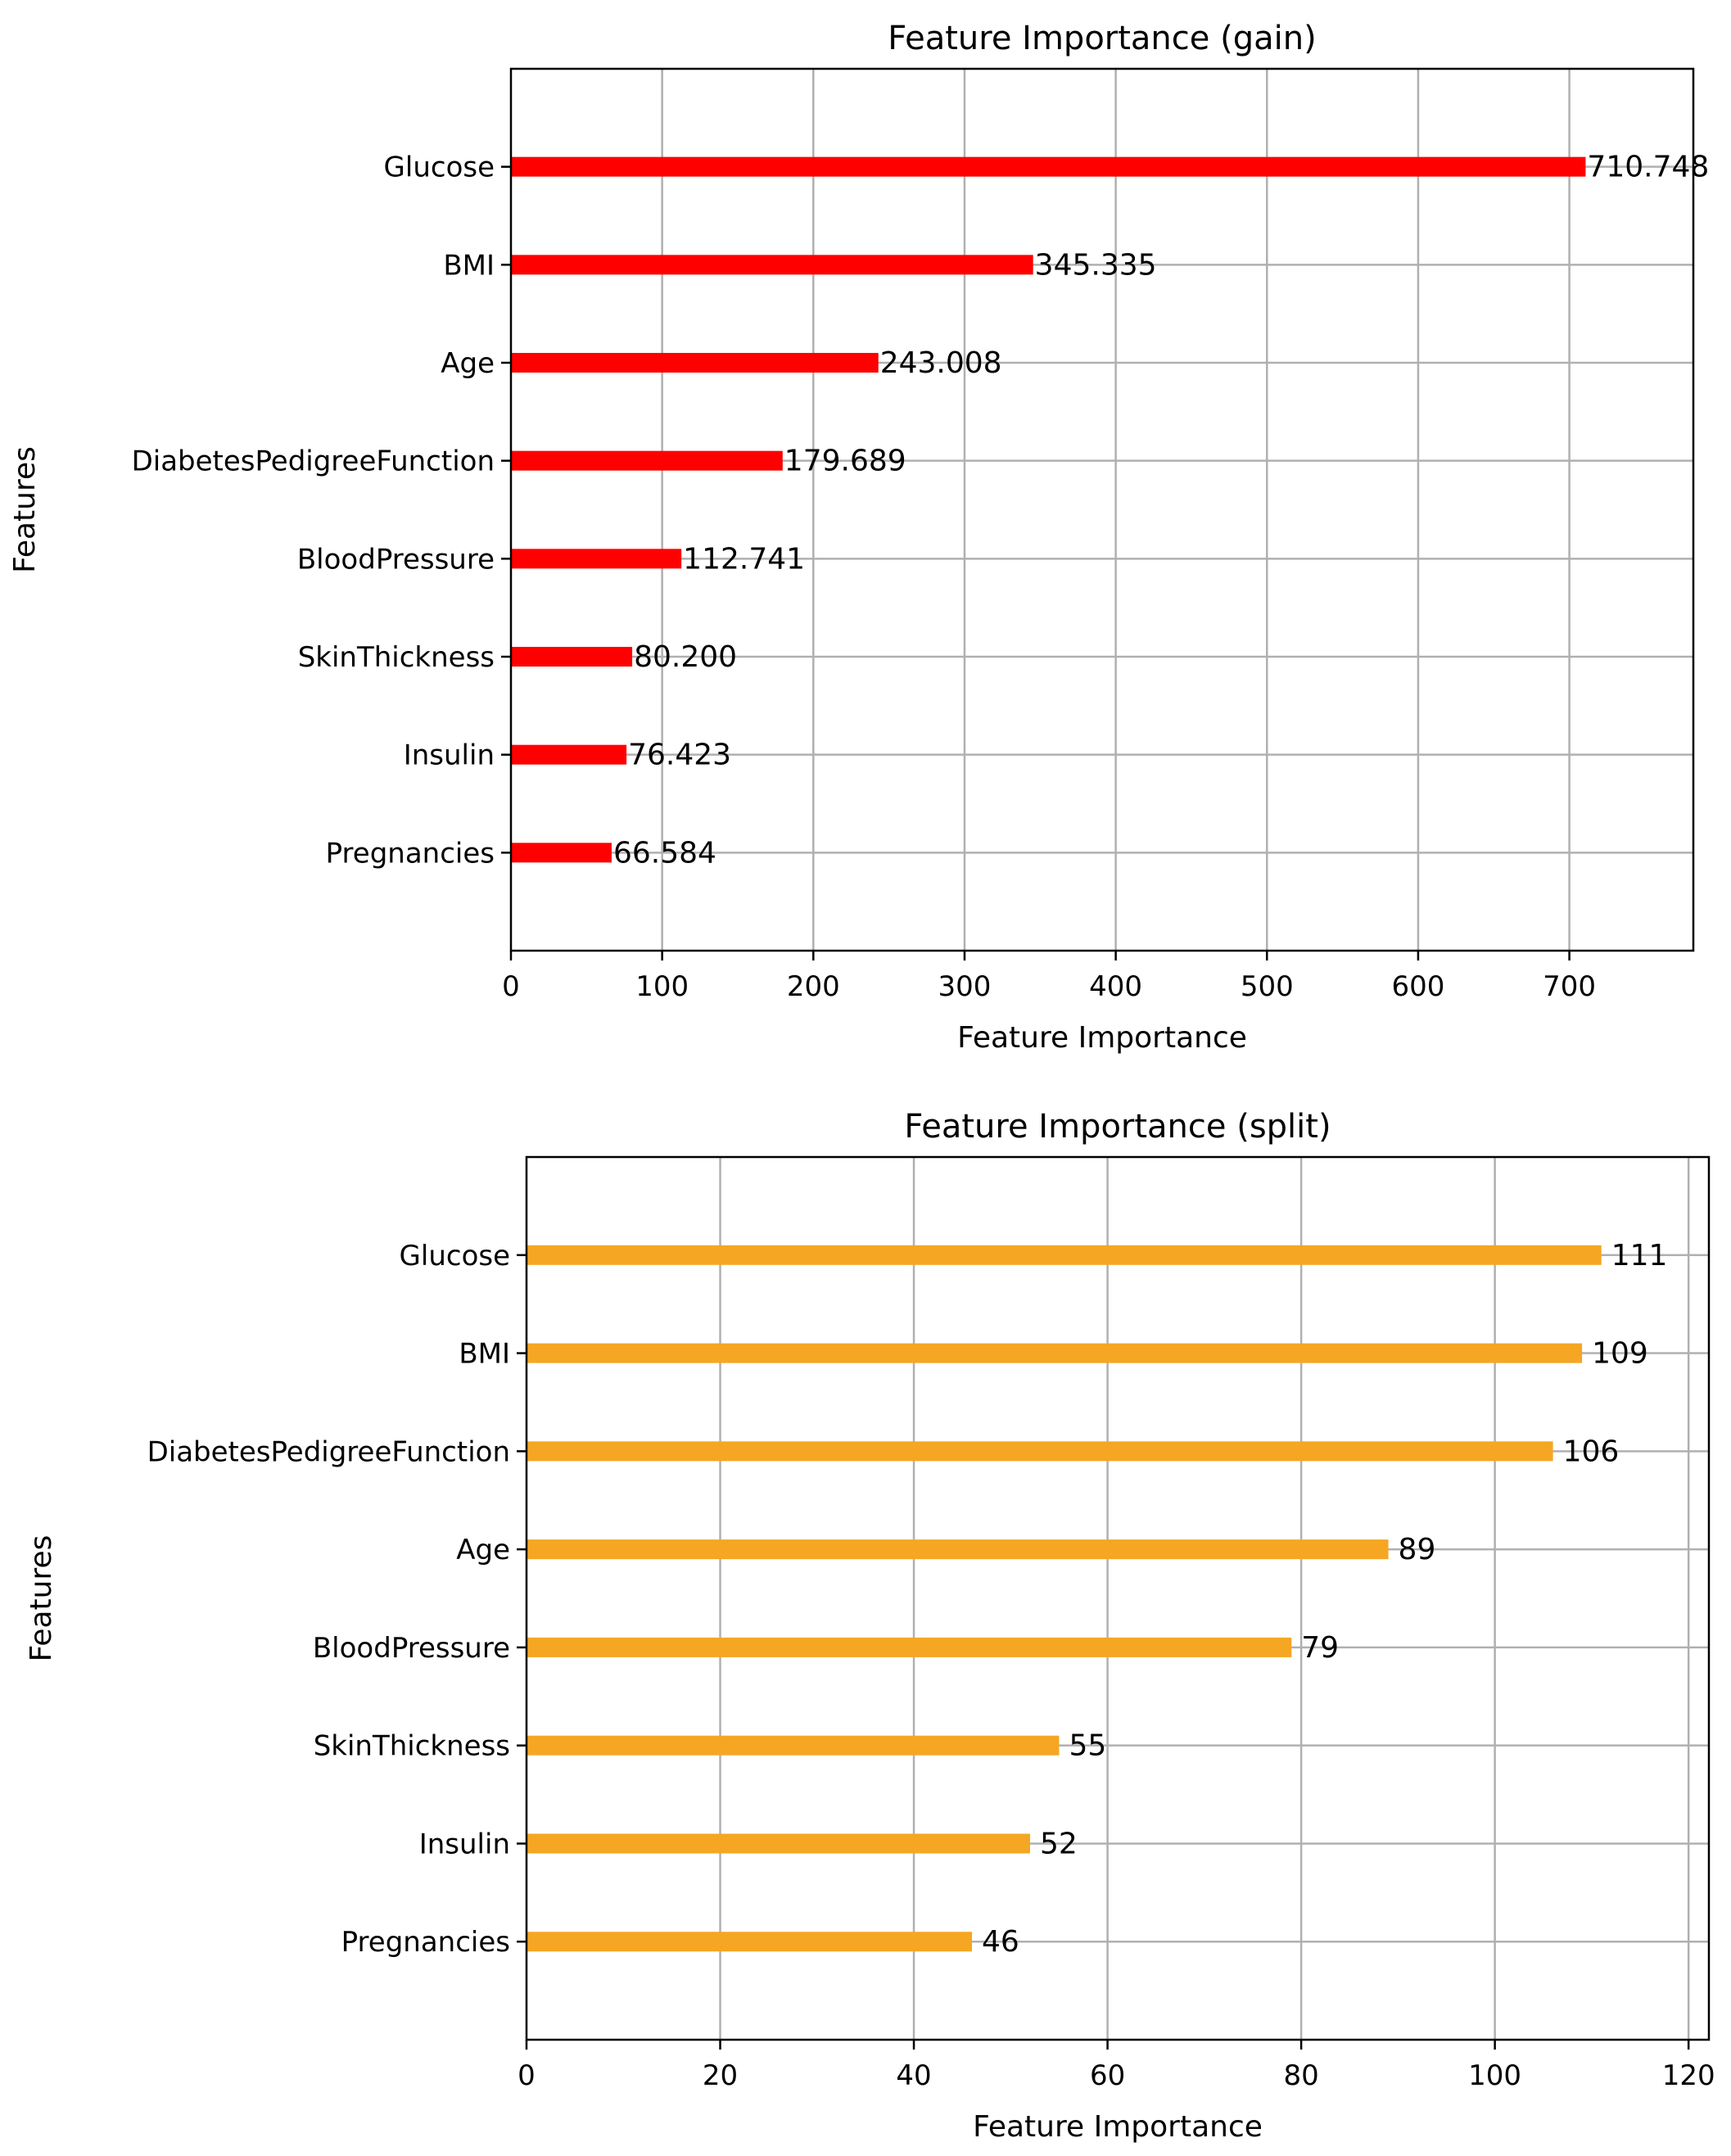 The width and height of the screenshot is (1731, 2156). I want to click on split-bar-BMI, so click(1055, 1353).